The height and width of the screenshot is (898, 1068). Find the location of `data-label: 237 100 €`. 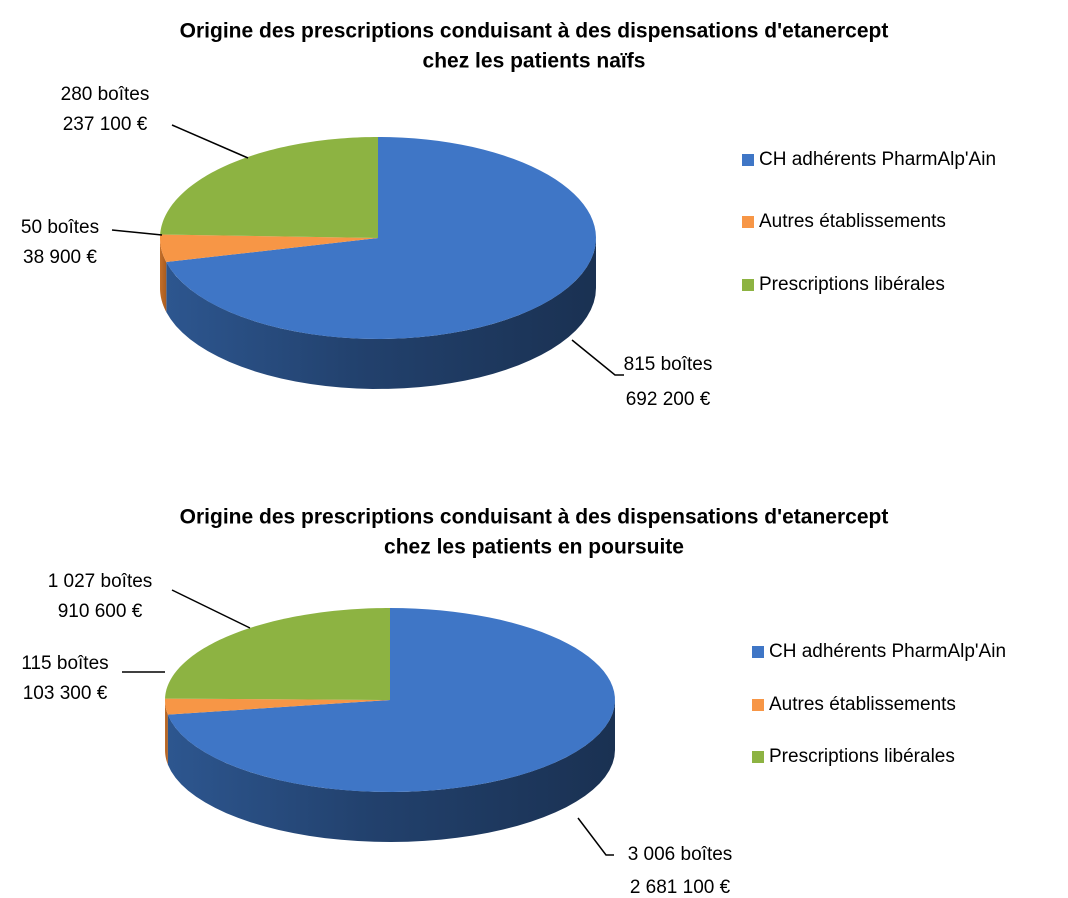

data-label: 237 100 € is located at coordinates (105, 124).